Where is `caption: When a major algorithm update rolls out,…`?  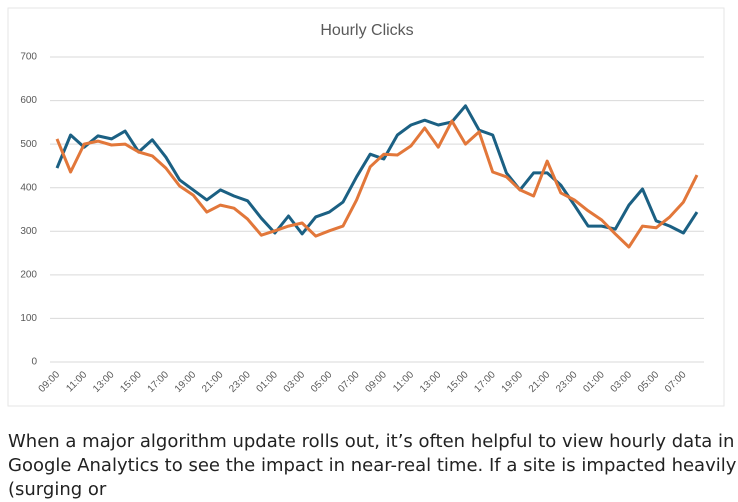 caption: When a major algorithm update rolls out,… is located at coordinates (372, 465).